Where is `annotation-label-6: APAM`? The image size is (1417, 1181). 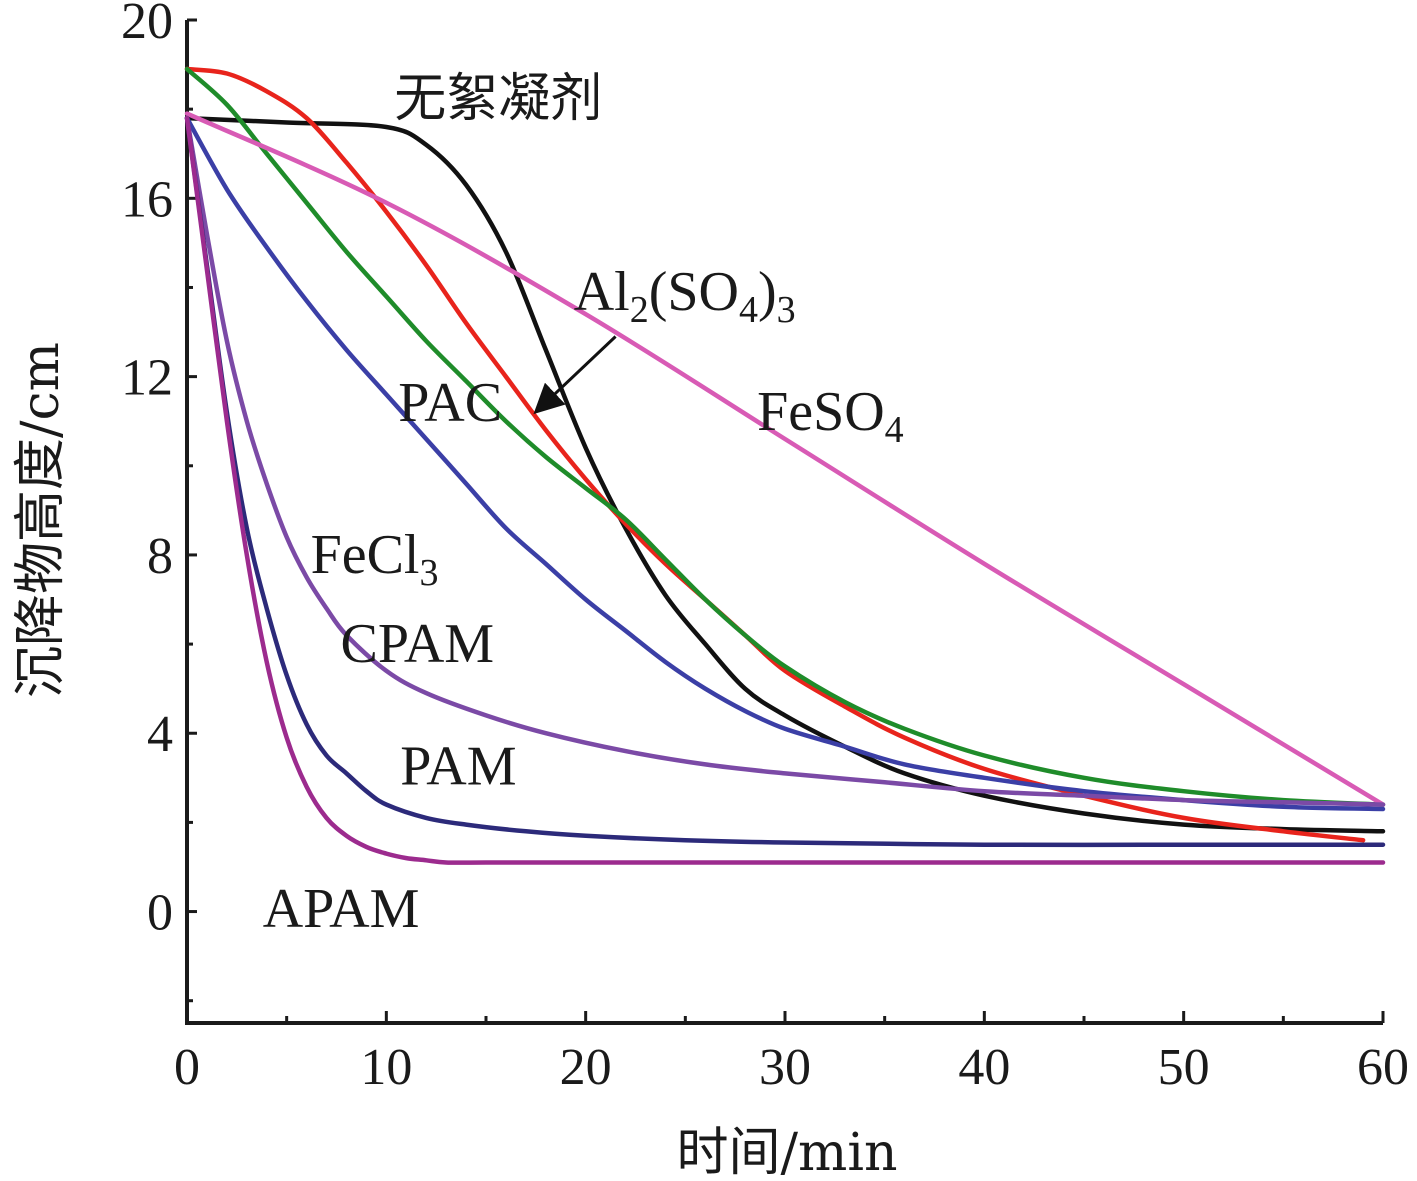
annotation-label-6: APAM is located at coordinates (341, 909).